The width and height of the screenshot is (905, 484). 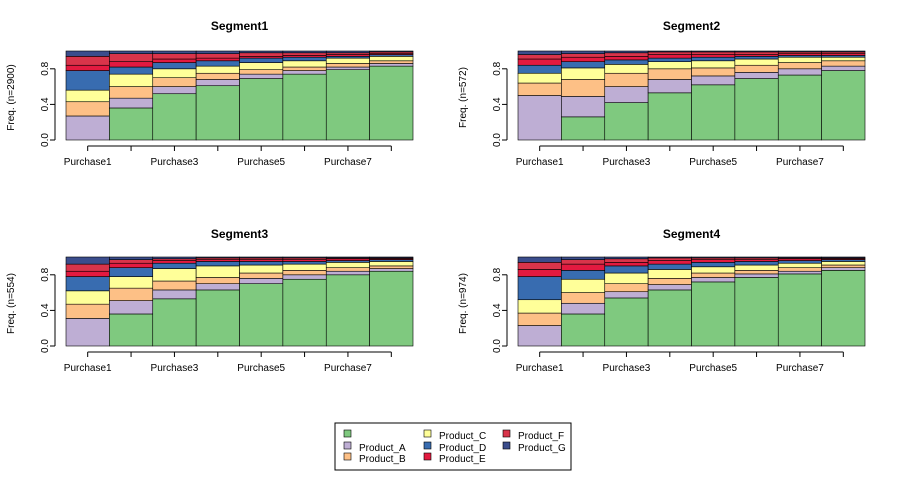 I want to click on x-tick-label: Purchase3, so click(x=175, y=162).